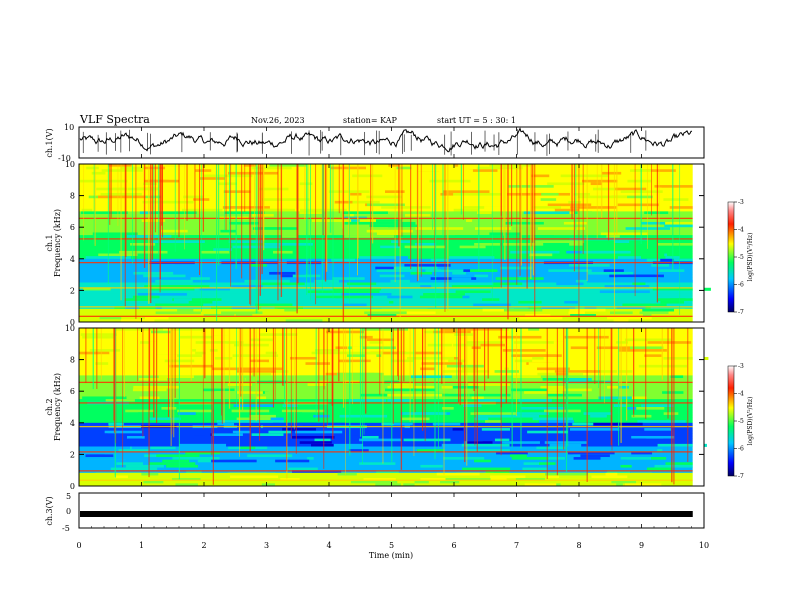 Image resolution: width=792 pixels, height=612 pixels. I want to click on ch1-colorbar, so click(731, 257).